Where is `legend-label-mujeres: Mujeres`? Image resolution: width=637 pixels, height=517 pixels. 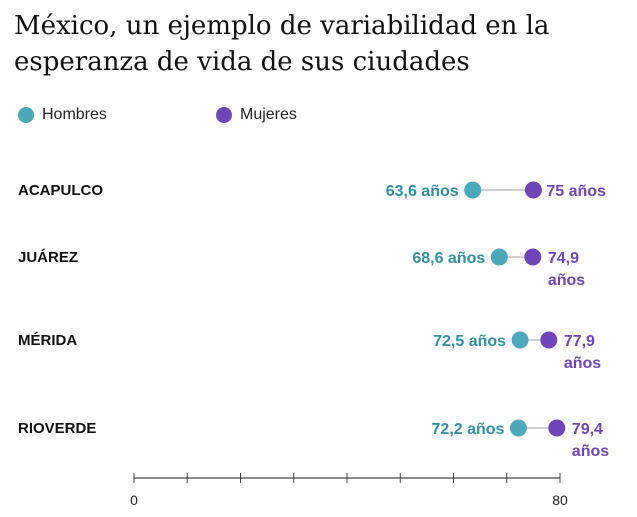 legend-label-mujeres: Mujeres is located at coordinates (268, 114).